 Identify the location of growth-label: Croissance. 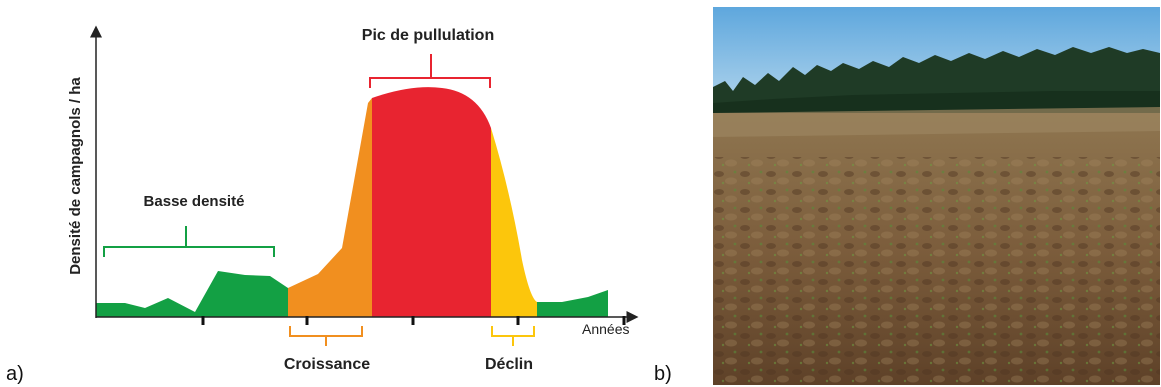
(327, 364).